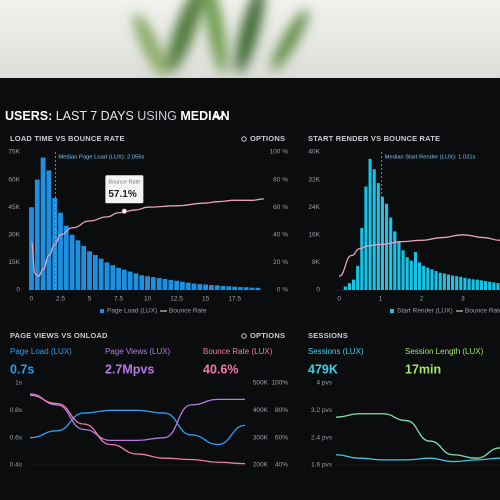 This screenshot has width=500, height=500. I want to click on y-tick-label: 0.4s, so click(16, 465).